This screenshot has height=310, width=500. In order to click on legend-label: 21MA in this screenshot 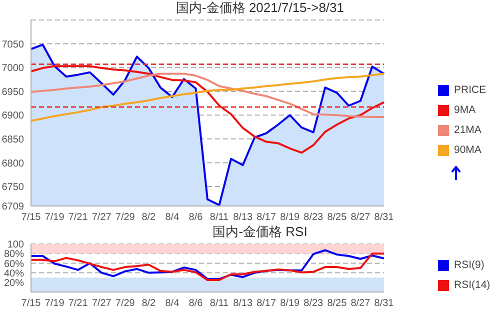, I will do `click(468, 130)`.